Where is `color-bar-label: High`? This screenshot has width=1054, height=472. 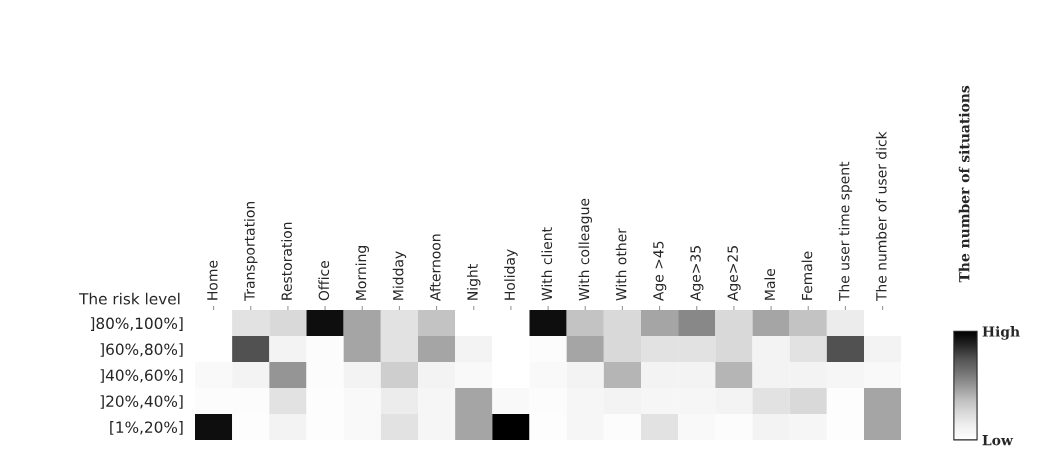 color-bar-label: High is located at coordinates (1001, 333).